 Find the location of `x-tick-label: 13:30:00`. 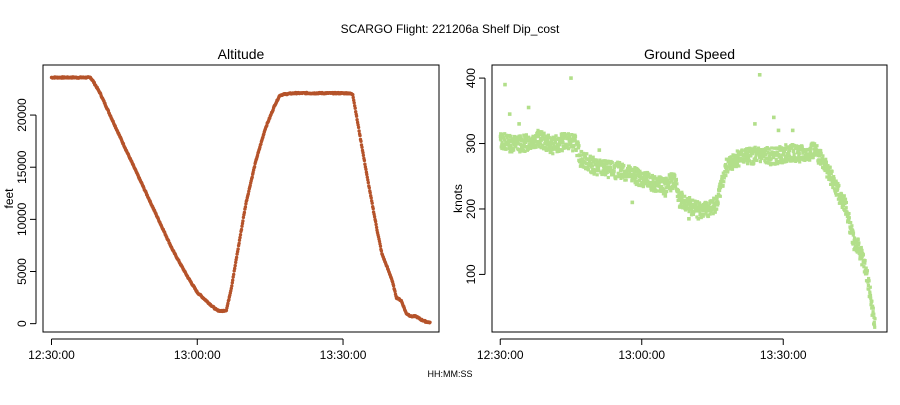

x-tick-label: 13:30:00 is located at coordinates (343, 355).